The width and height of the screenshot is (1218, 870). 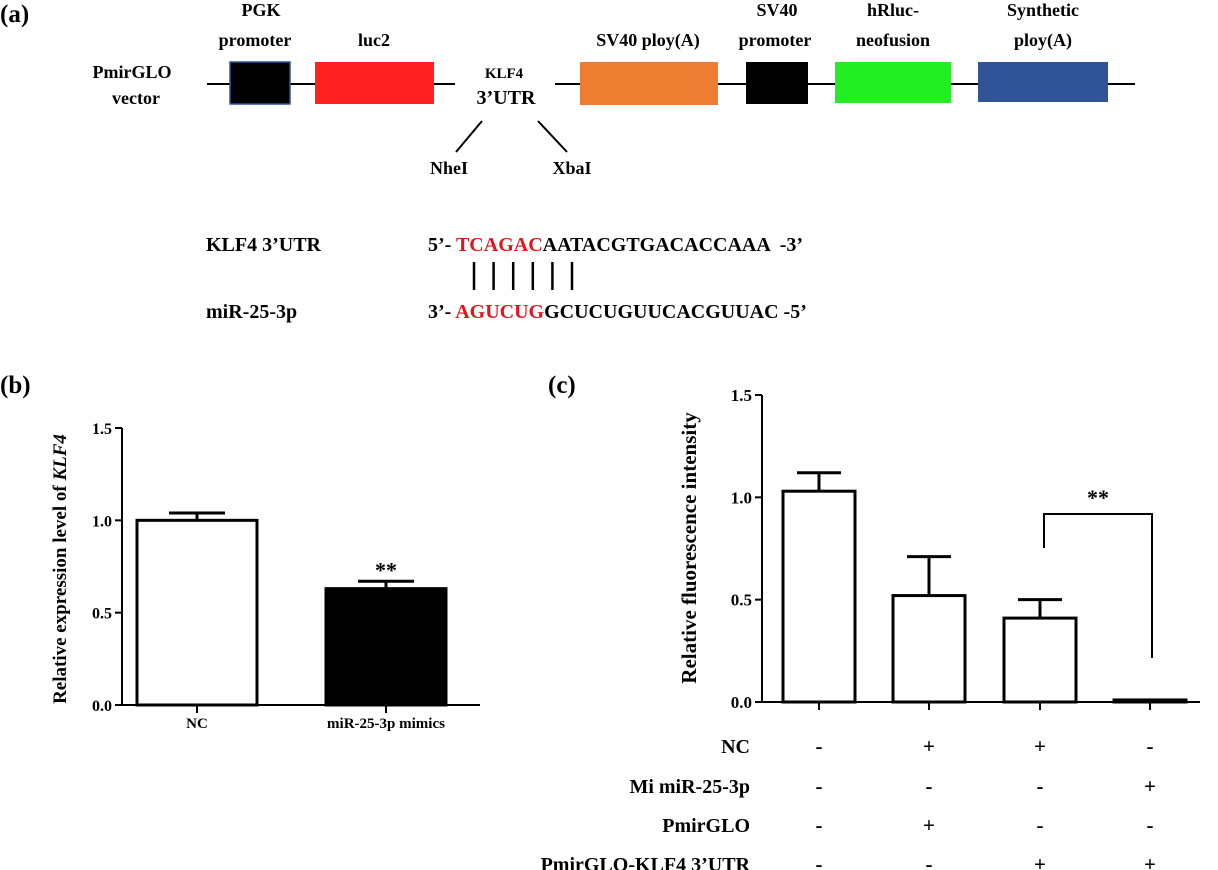 I want to click on mirna-seq-prefix: 3’-, so click(x=441, y=312).